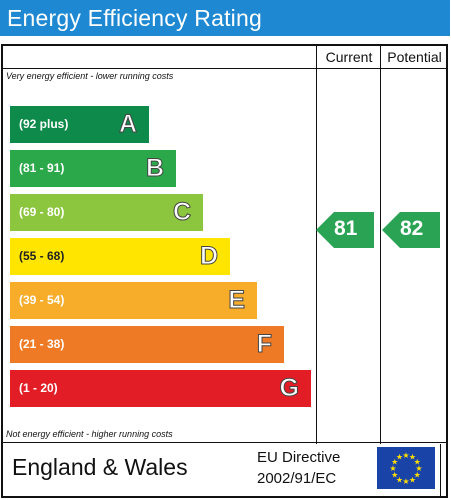 This screenshot has width=451, height=500. I want to click on current-column-header: Current, so click(349, 57).